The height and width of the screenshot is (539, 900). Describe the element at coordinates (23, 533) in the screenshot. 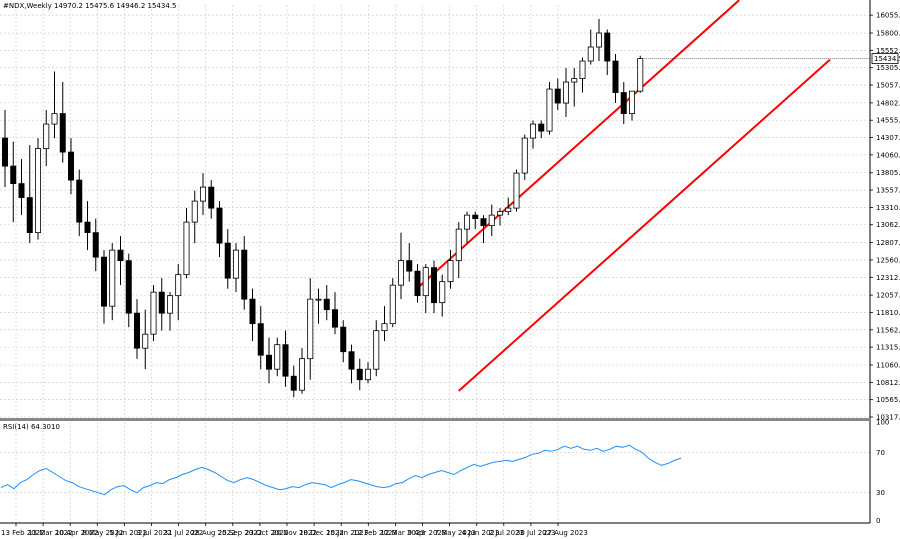

I see `time-tick-label: 13 Feb 2022` at that location.